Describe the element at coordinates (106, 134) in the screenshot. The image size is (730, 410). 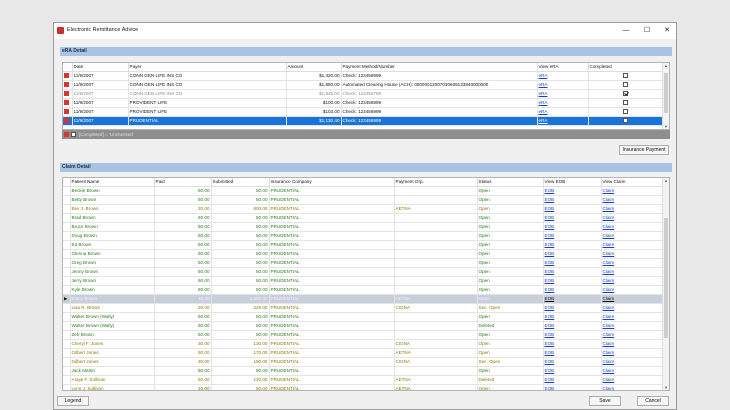
I see `filter-text: [Completed] = 'Unchecked'` at that location.